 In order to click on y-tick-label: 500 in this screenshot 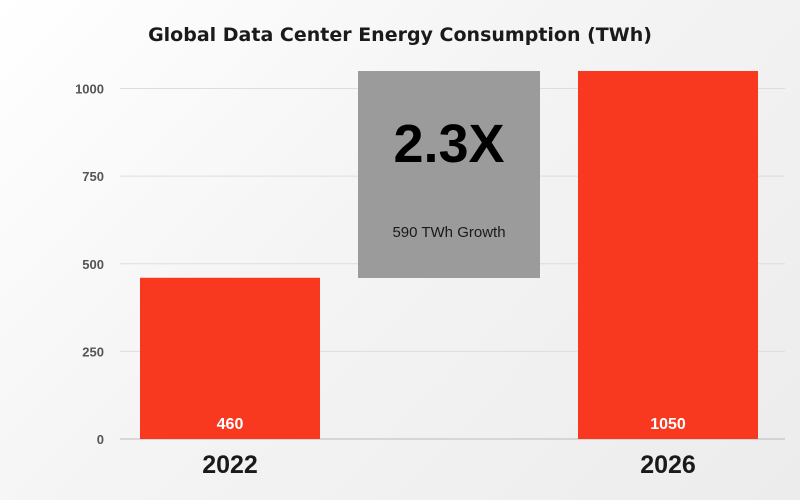, I will do `click(93, 264)`.